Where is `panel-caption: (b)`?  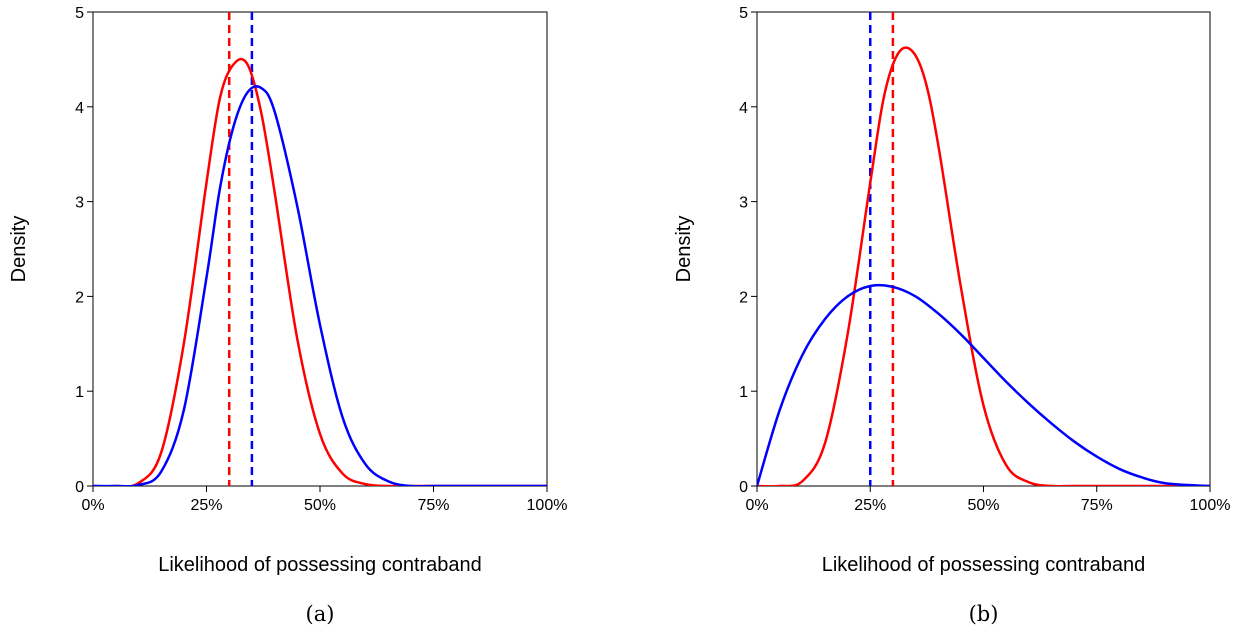 panel-caption: (b) is located at coordinates (984, 614).